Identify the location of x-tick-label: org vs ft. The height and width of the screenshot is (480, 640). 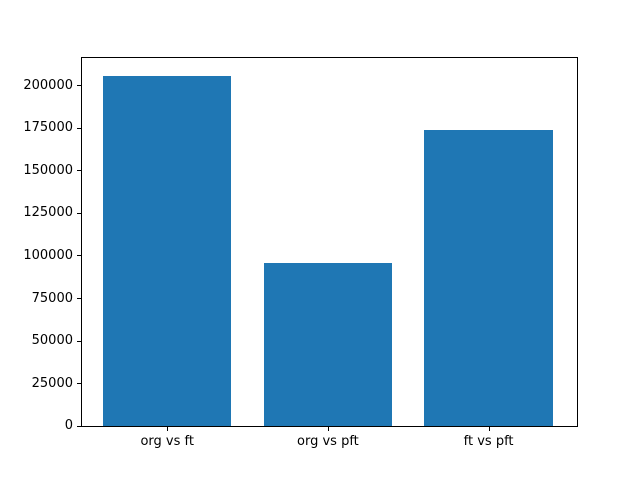
(167, 441).